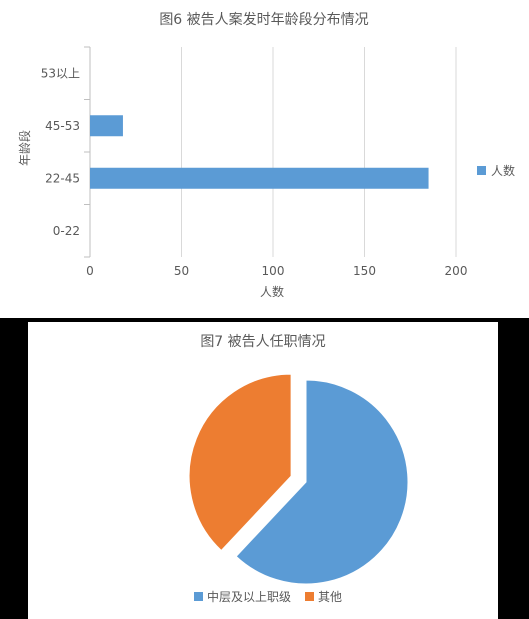 The width and height of the screenshot is (529, 619). I want to click on x-tick-label: 0, so click(90, 271).